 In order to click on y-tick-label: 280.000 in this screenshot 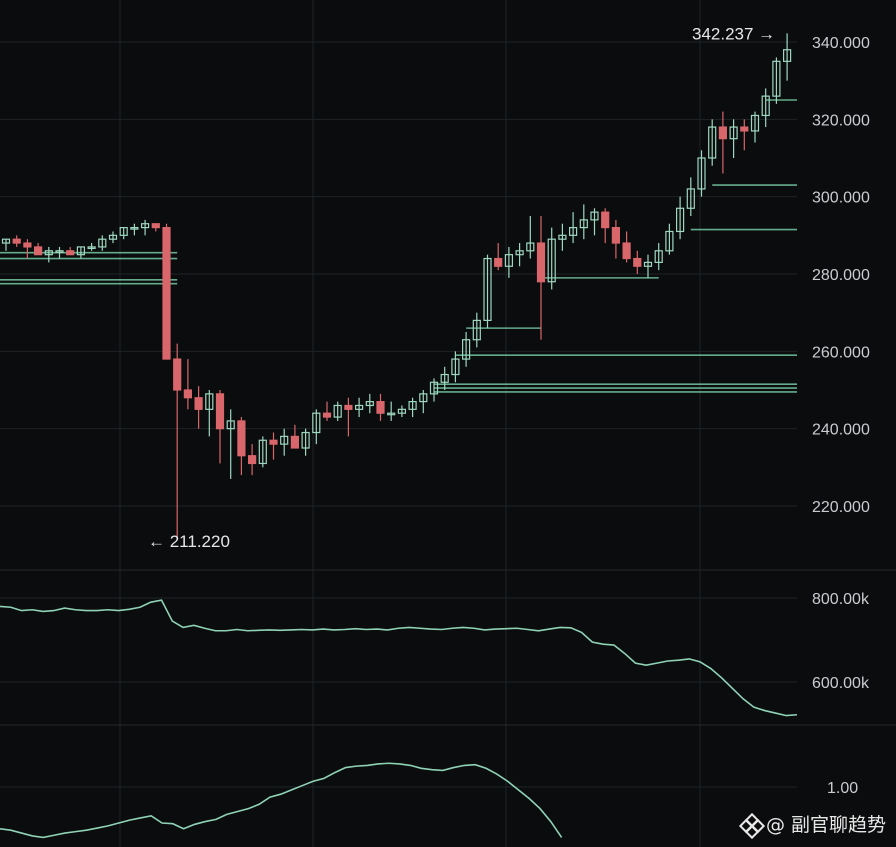, I will do `click(841, 275)`.